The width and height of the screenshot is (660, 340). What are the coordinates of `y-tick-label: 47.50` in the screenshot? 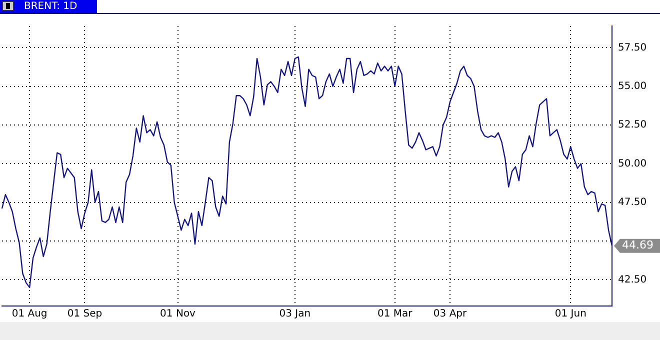 It's located at (632, 202).